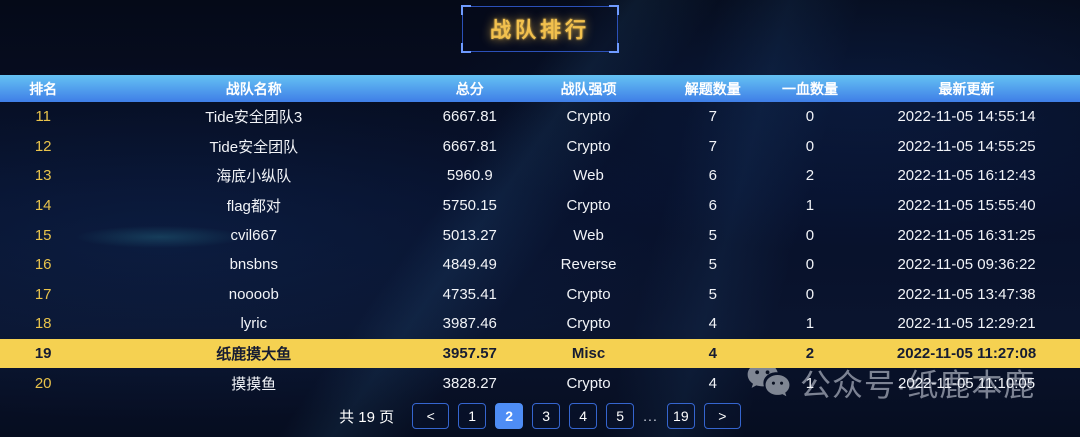 The height and width of the screenshot is (437, 1080). I want to click on team-name-cell: cvil667, so click(254, 235).